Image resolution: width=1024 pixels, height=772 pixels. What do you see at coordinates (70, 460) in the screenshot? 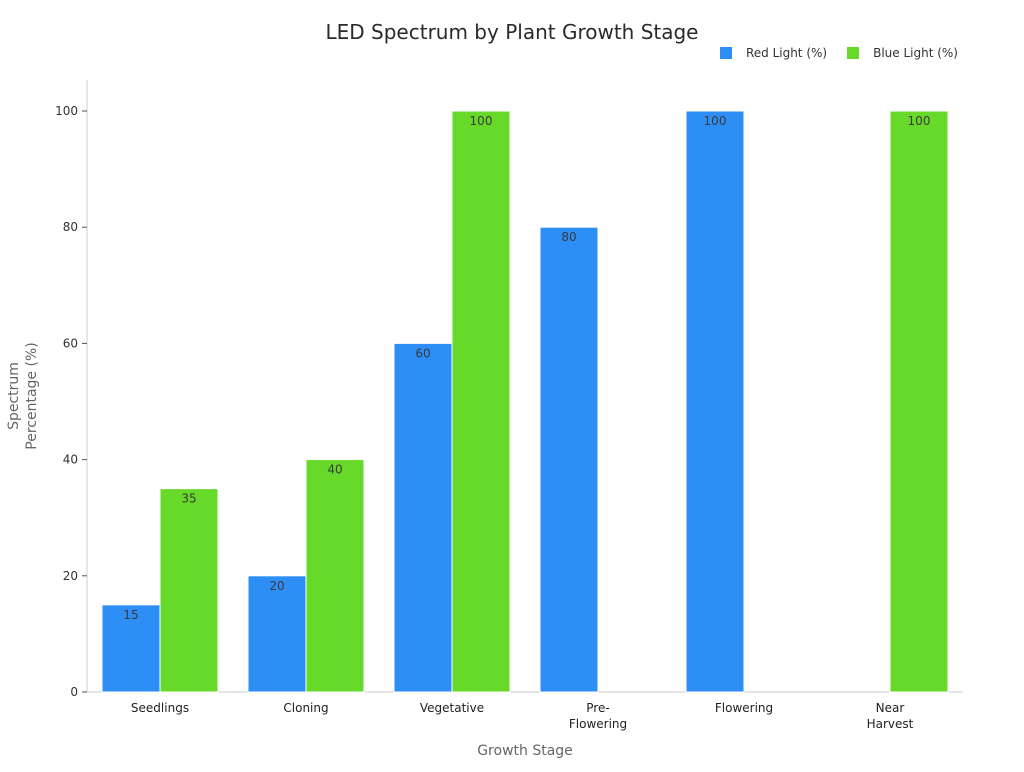
I see `y-tick-label: 40` at bounding box center [70, 460].